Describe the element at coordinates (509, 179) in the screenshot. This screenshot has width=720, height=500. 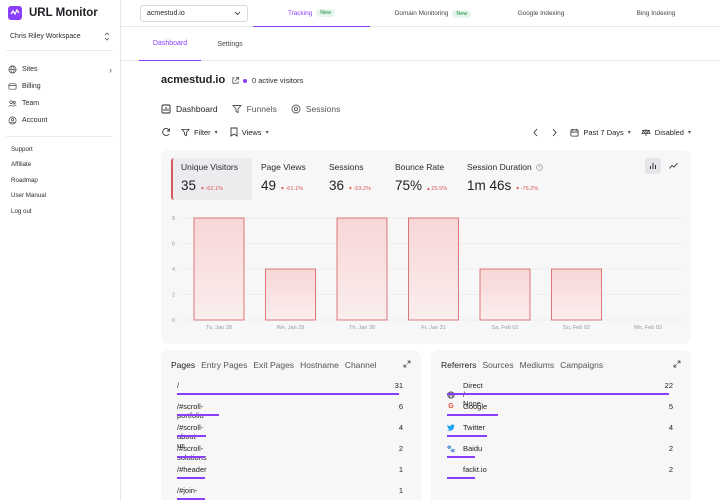
I see `stat-session-duration: Session Duration ? 1m 46s ▾ -76.2%` at that location.